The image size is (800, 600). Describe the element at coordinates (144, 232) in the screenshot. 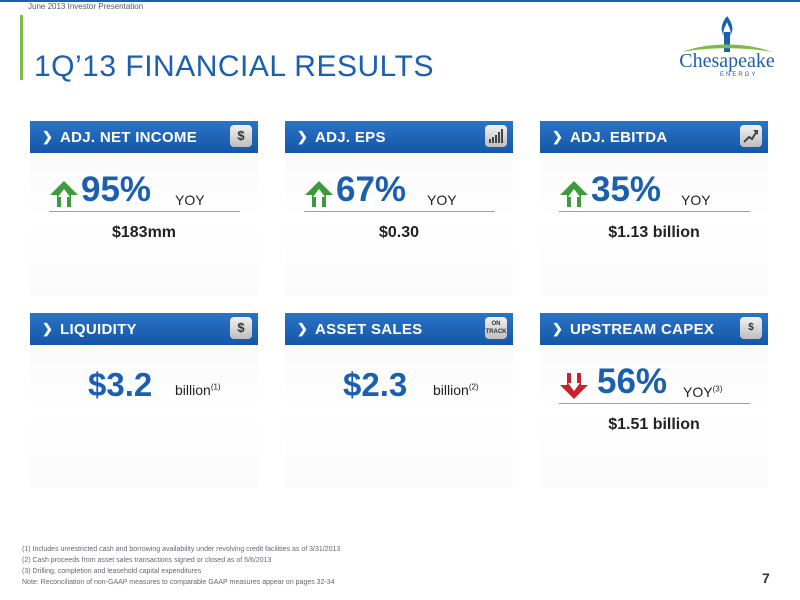

I see `metric-value: $183mm` at that location.